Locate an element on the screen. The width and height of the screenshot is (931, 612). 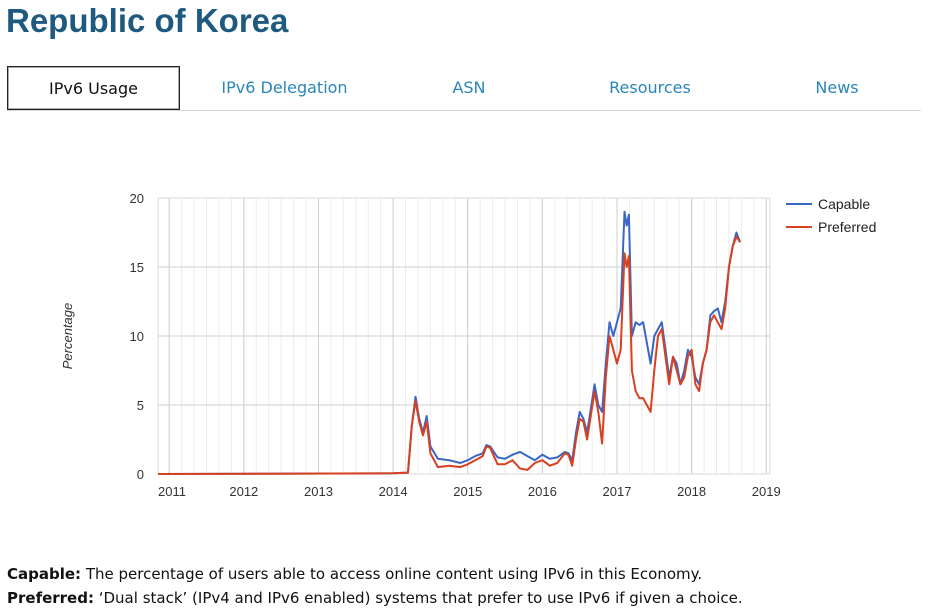
preferred-term: Preferred: is located at coordinates (50, 598).